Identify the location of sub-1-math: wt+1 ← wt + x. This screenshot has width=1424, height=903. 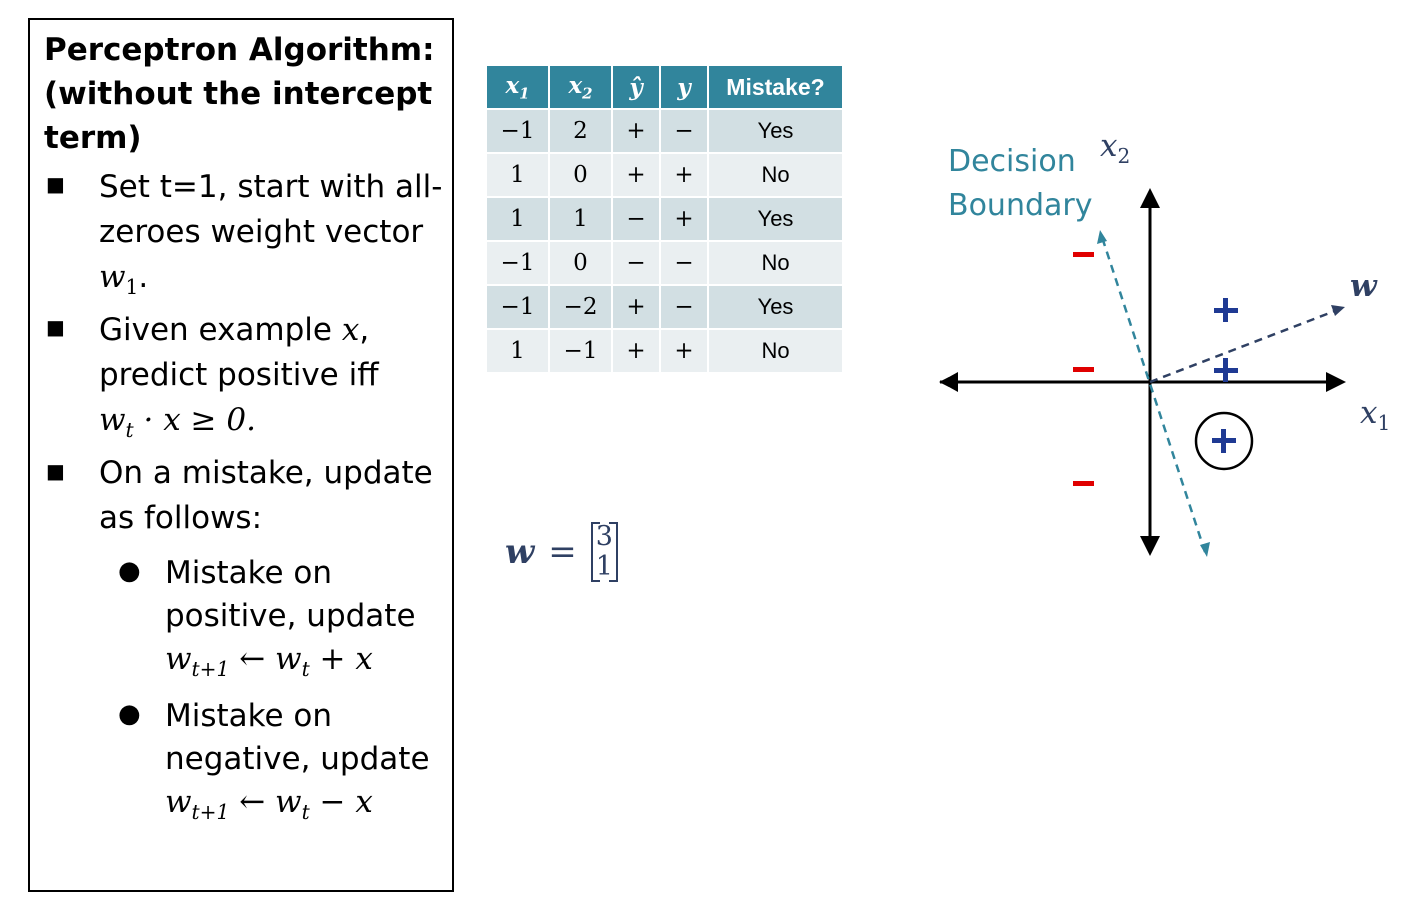
(269, 661).